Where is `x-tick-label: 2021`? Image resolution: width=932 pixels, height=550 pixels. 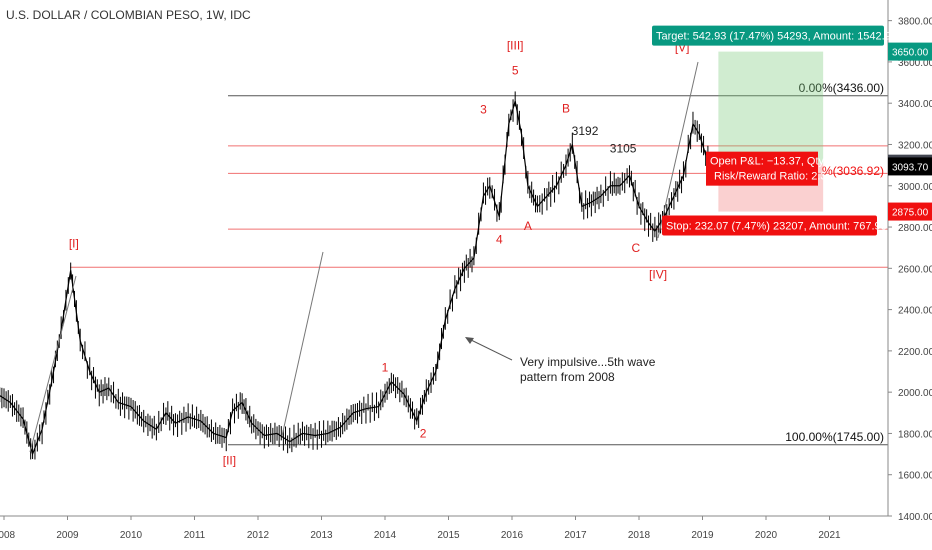 x-tick-label: 2021 is located at coordinates (829, 535).